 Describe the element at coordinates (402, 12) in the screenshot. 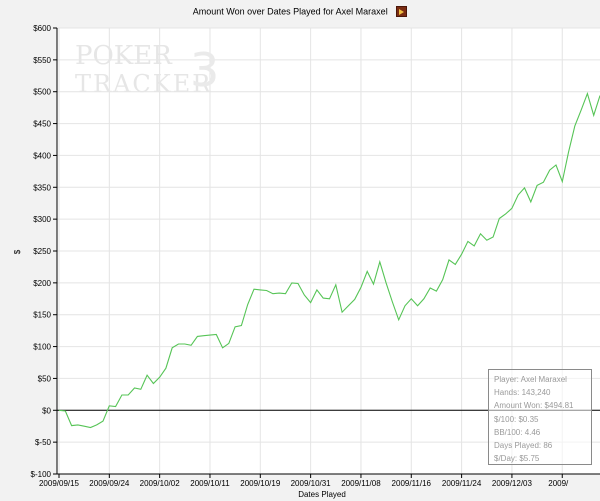

I see `export-icon` at that location.